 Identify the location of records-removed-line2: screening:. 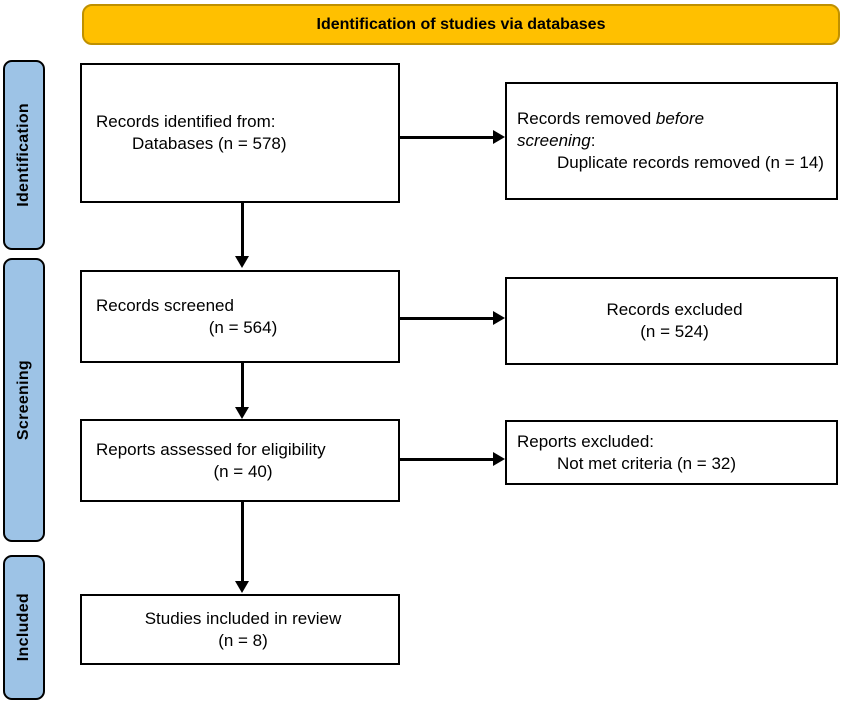
(672, 141).